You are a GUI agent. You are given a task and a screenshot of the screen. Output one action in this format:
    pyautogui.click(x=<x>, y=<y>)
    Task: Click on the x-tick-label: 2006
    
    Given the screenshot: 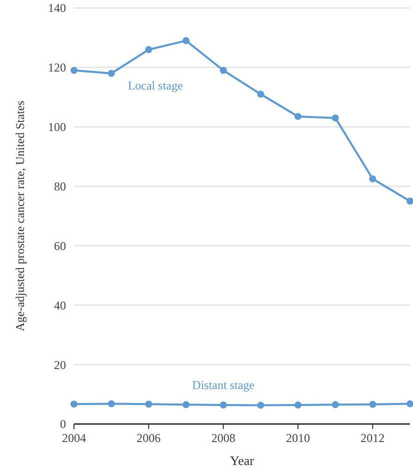 What is the action you would take?
    pyautogui.click(x=148, y=438)
    